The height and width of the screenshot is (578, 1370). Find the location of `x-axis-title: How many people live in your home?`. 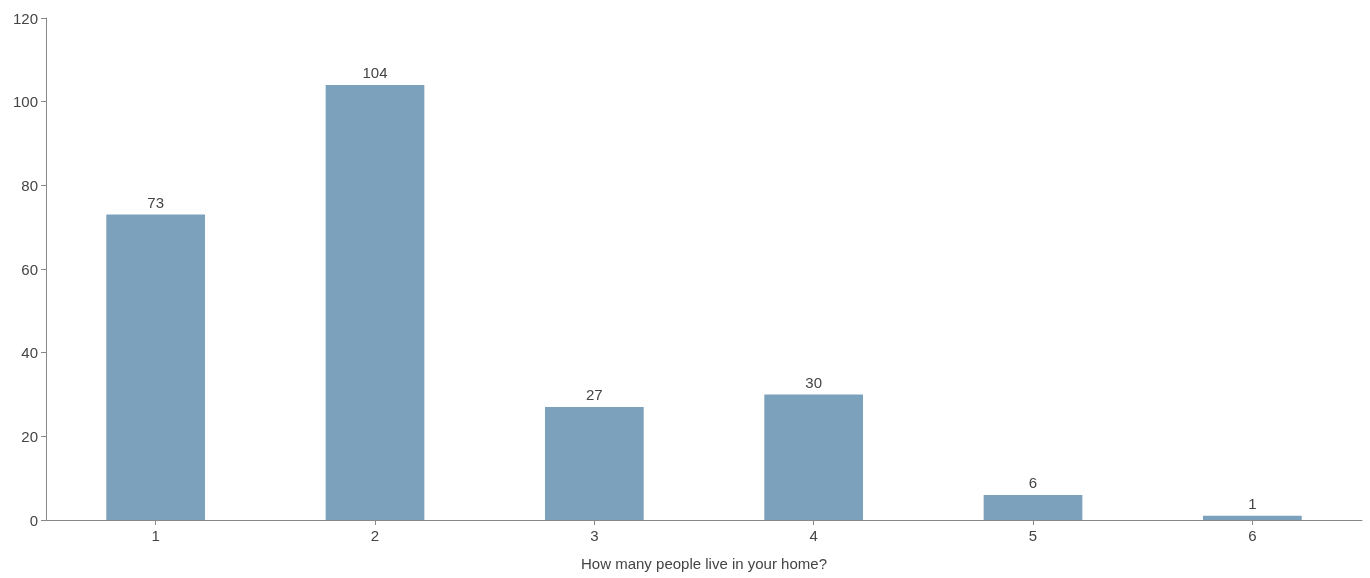

x-axis-title: How many people live in your home? is located at coordinates (704, 563).